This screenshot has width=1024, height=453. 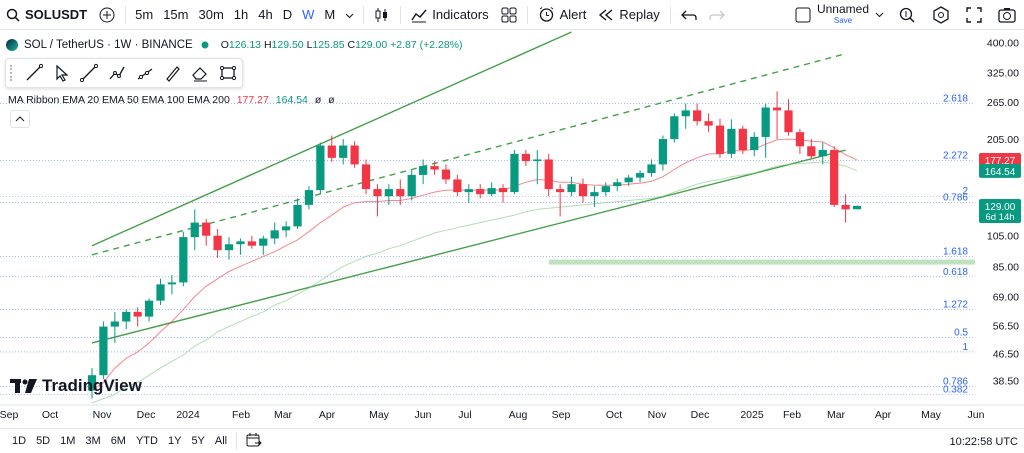 I want to click on timeframe-5m: 5m, so click(x=144, y=14).